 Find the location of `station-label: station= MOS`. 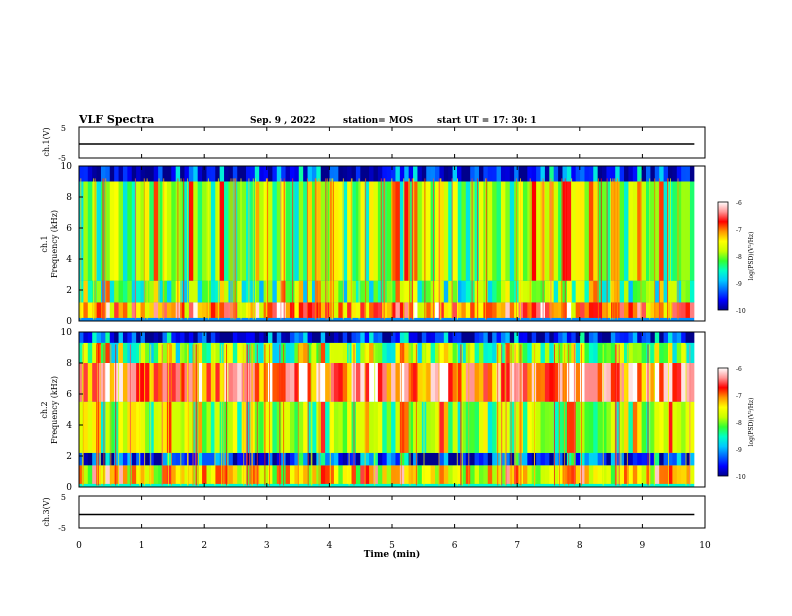

station-label: station= MOS is located at coordinates (378, 121).